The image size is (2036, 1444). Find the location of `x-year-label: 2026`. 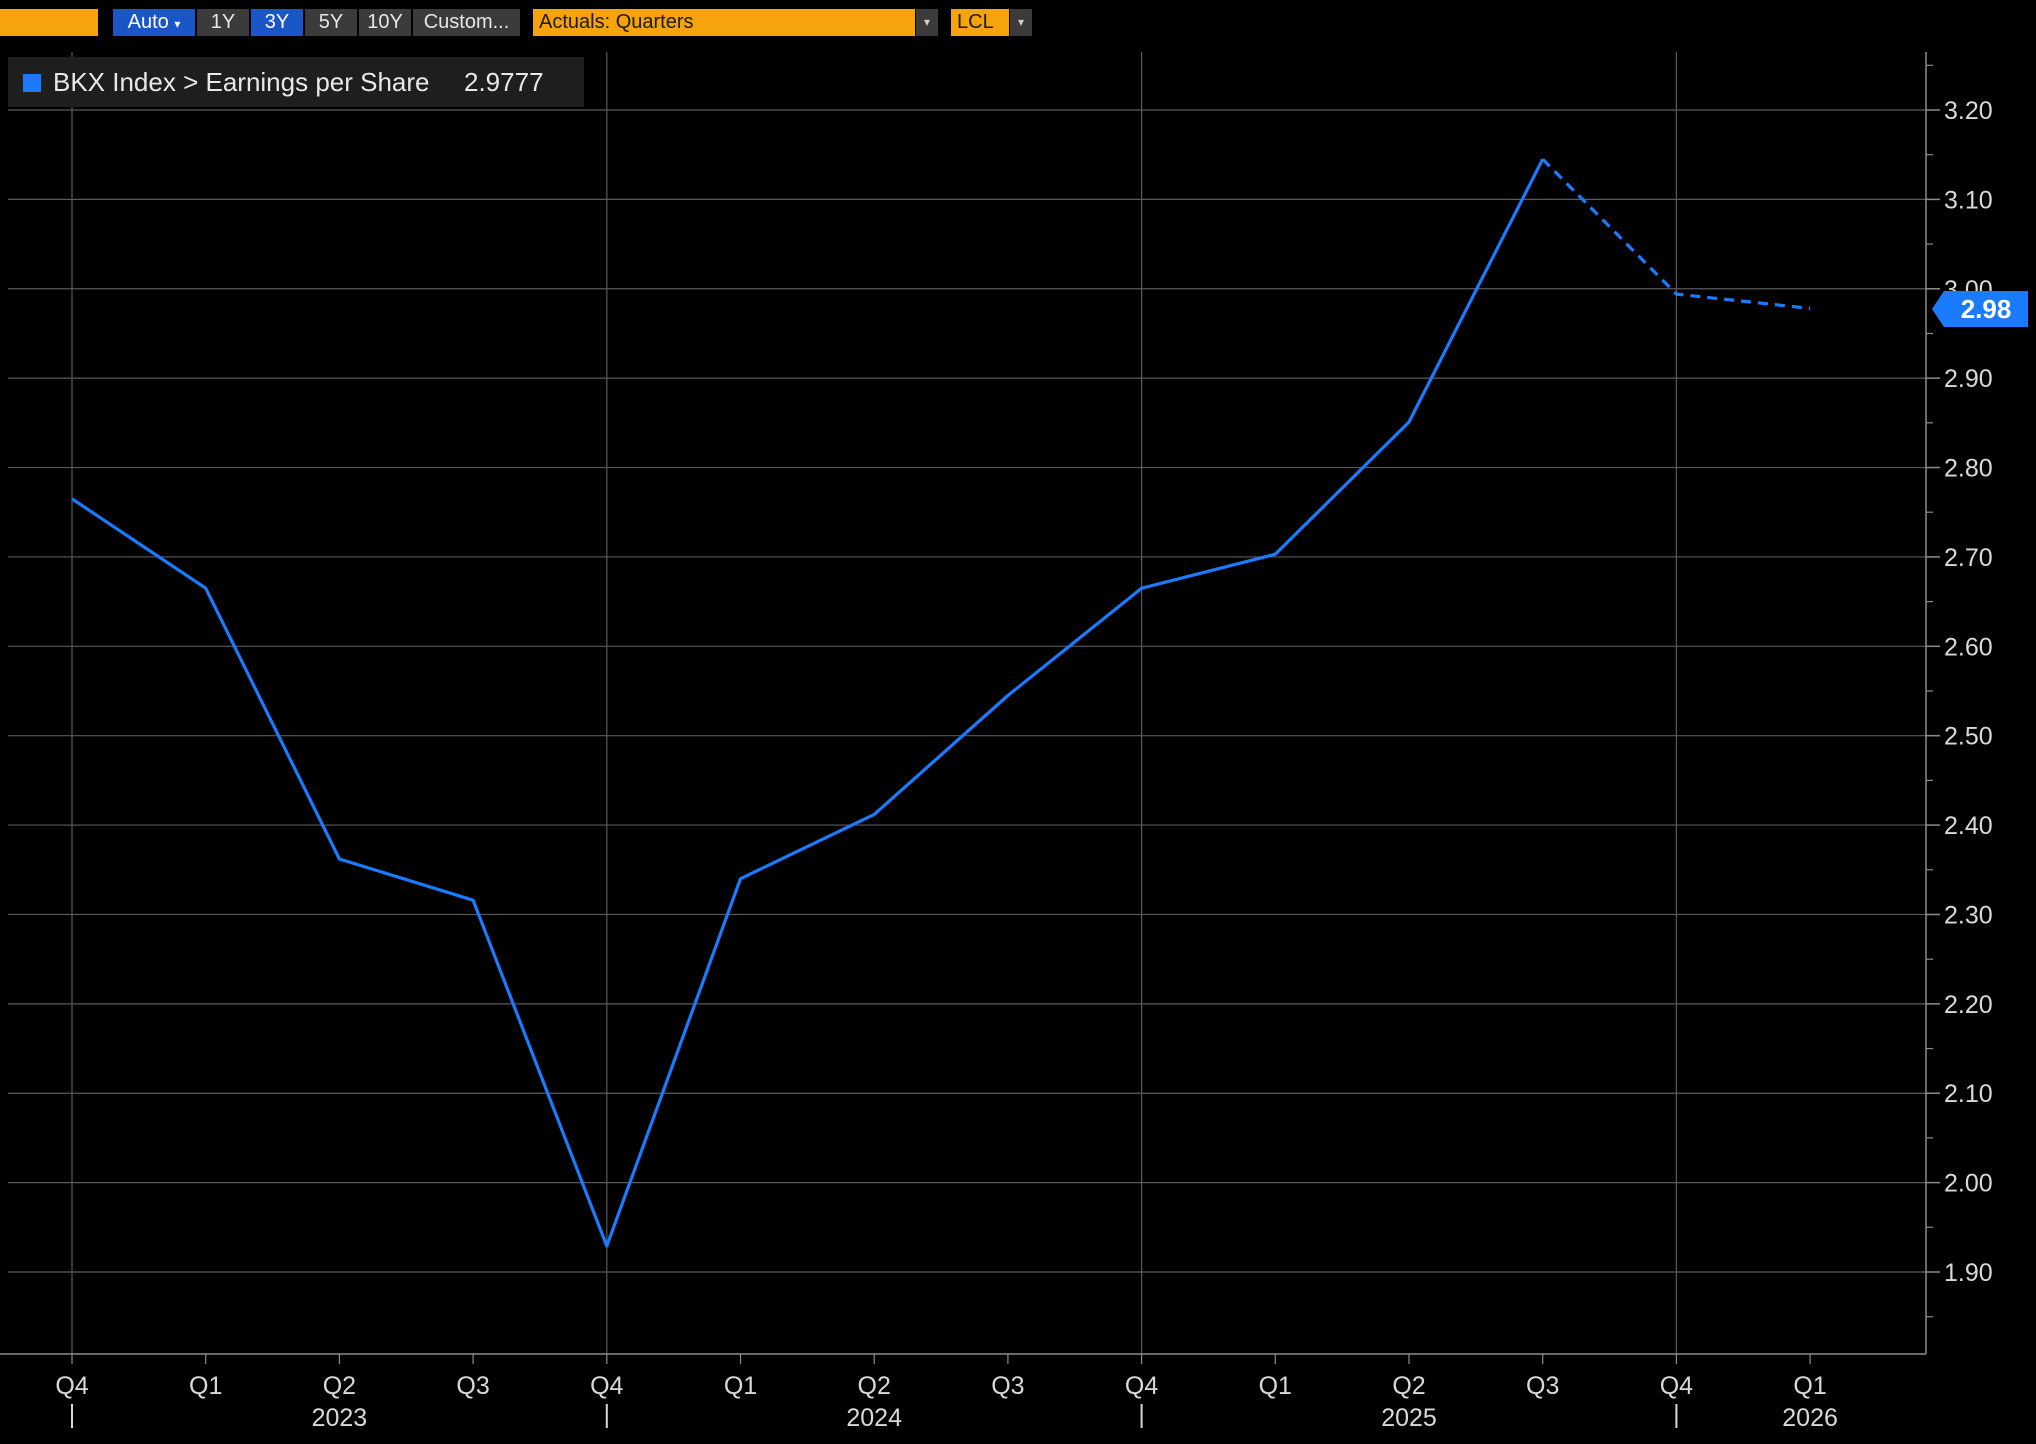

x-year-label: 2026 is located at coordinates (1810, 1418).